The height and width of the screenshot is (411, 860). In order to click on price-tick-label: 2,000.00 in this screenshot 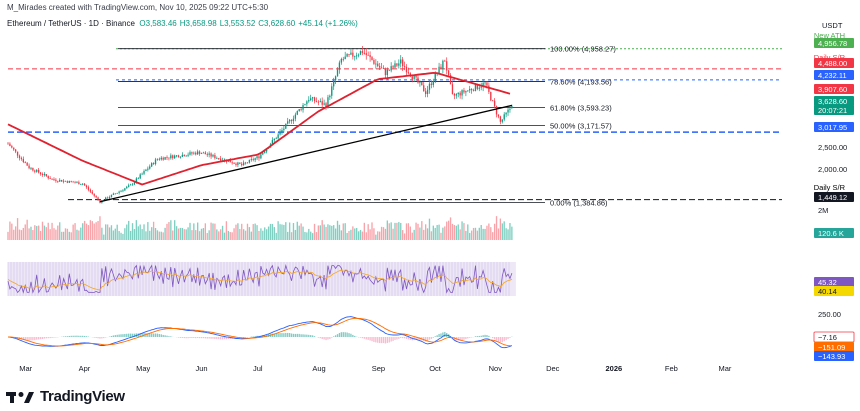, I will do `click(832, 169)`.